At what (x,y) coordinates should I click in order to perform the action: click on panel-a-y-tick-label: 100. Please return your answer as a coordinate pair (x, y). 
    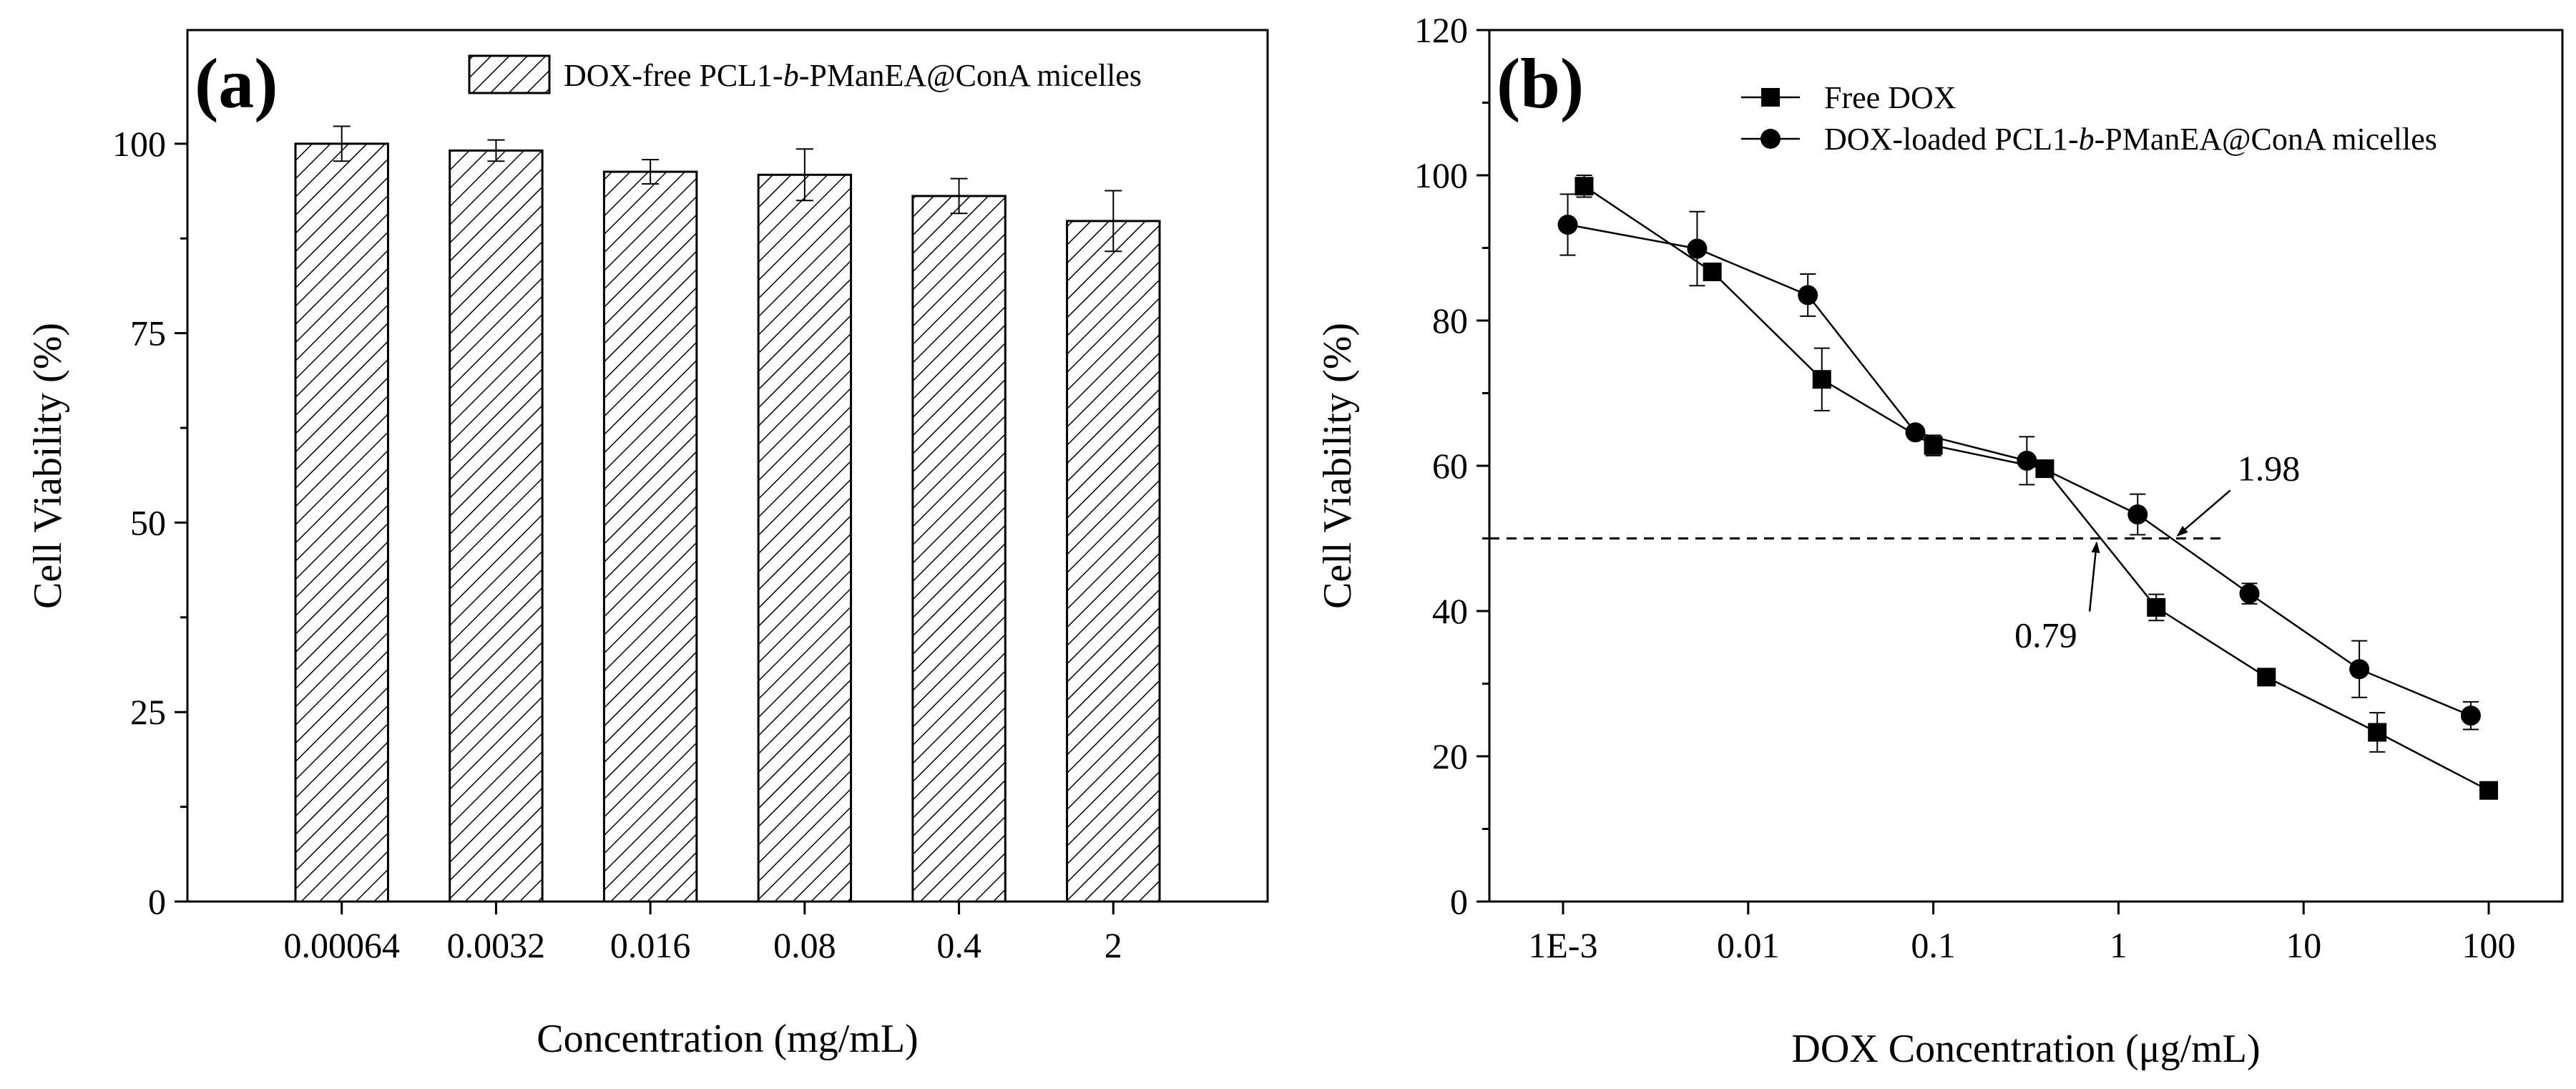
    Looking at the image, I should click on (139, 144).